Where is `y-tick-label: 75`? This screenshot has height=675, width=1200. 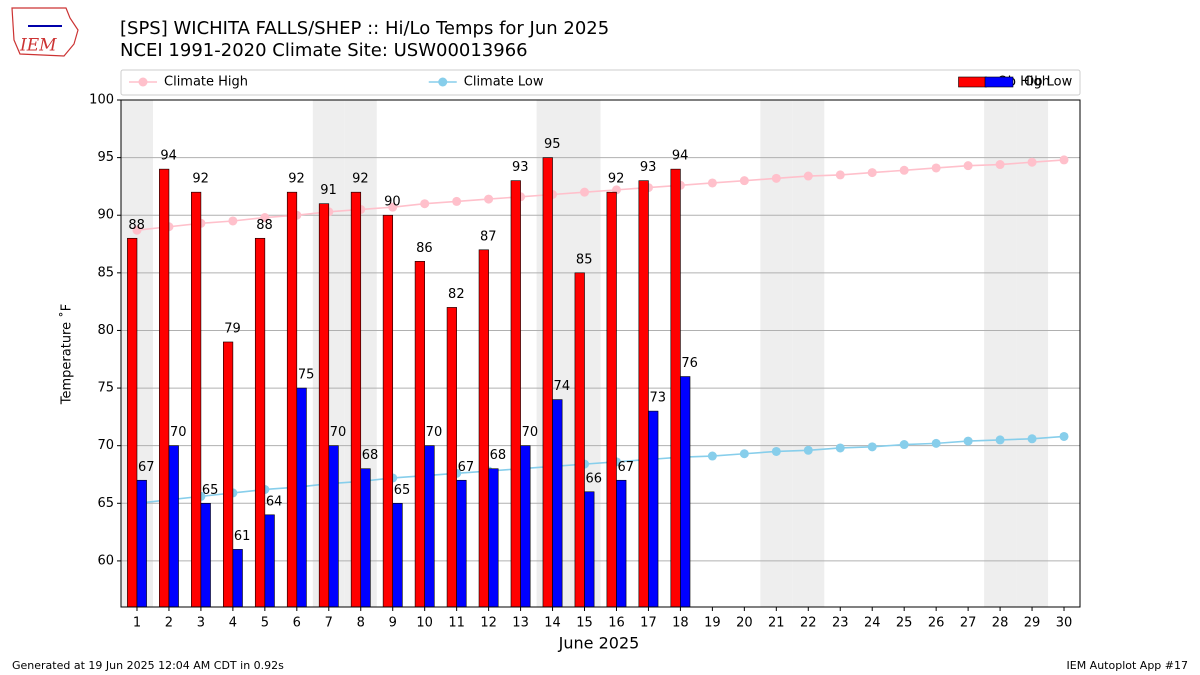 y-tick-label: 75 is located at coordinates (105, 388).